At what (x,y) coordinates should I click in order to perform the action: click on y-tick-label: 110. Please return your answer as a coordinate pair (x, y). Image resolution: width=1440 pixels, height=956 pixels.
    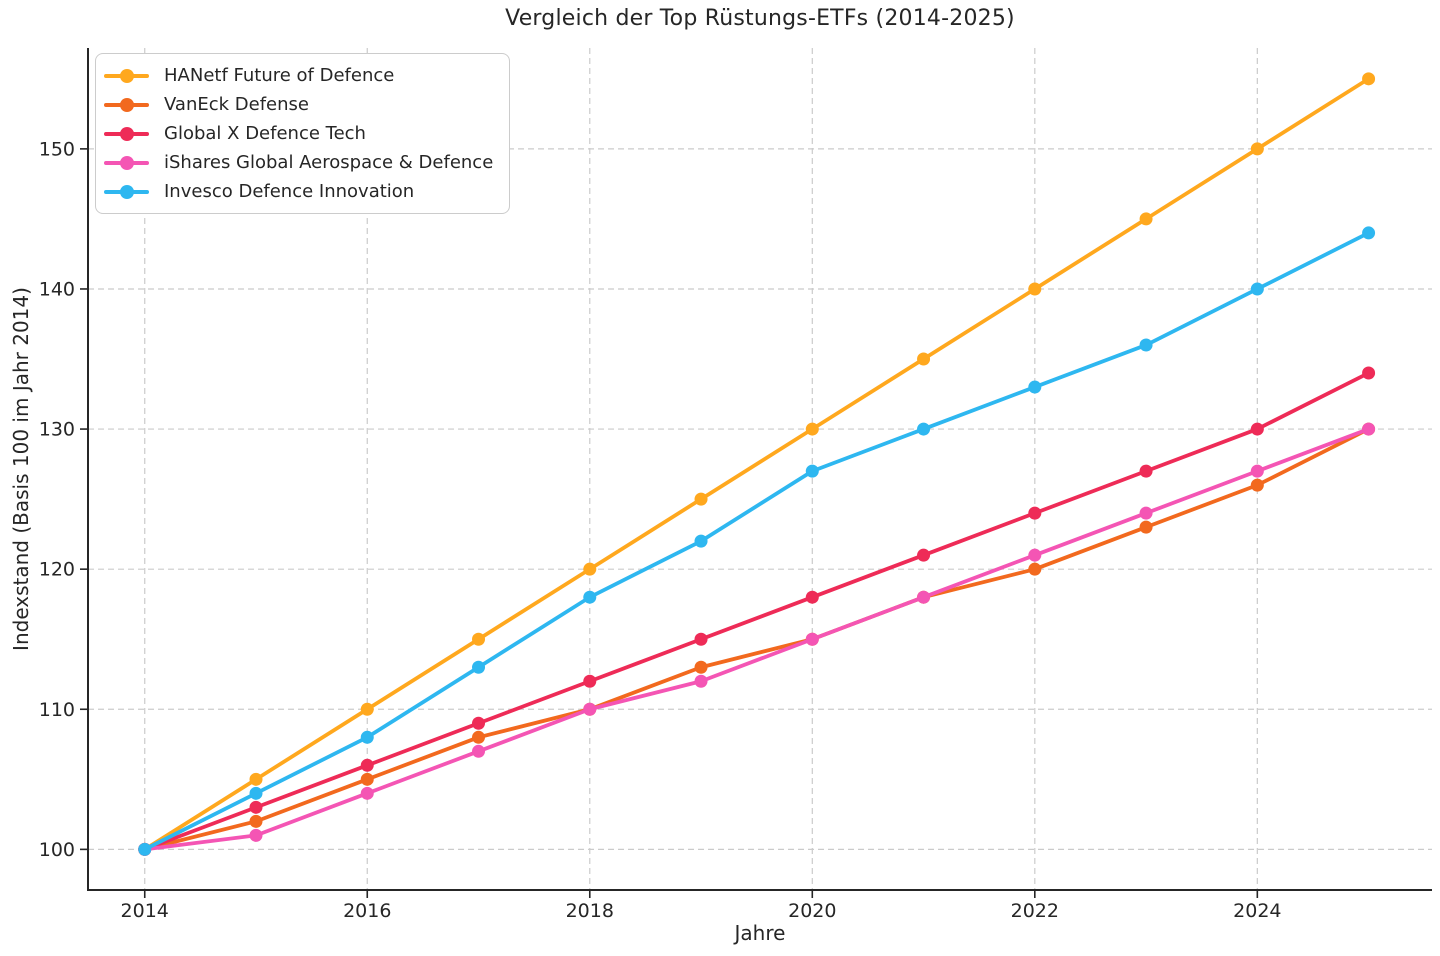
    Looking at the image, I should click on (57, 710).